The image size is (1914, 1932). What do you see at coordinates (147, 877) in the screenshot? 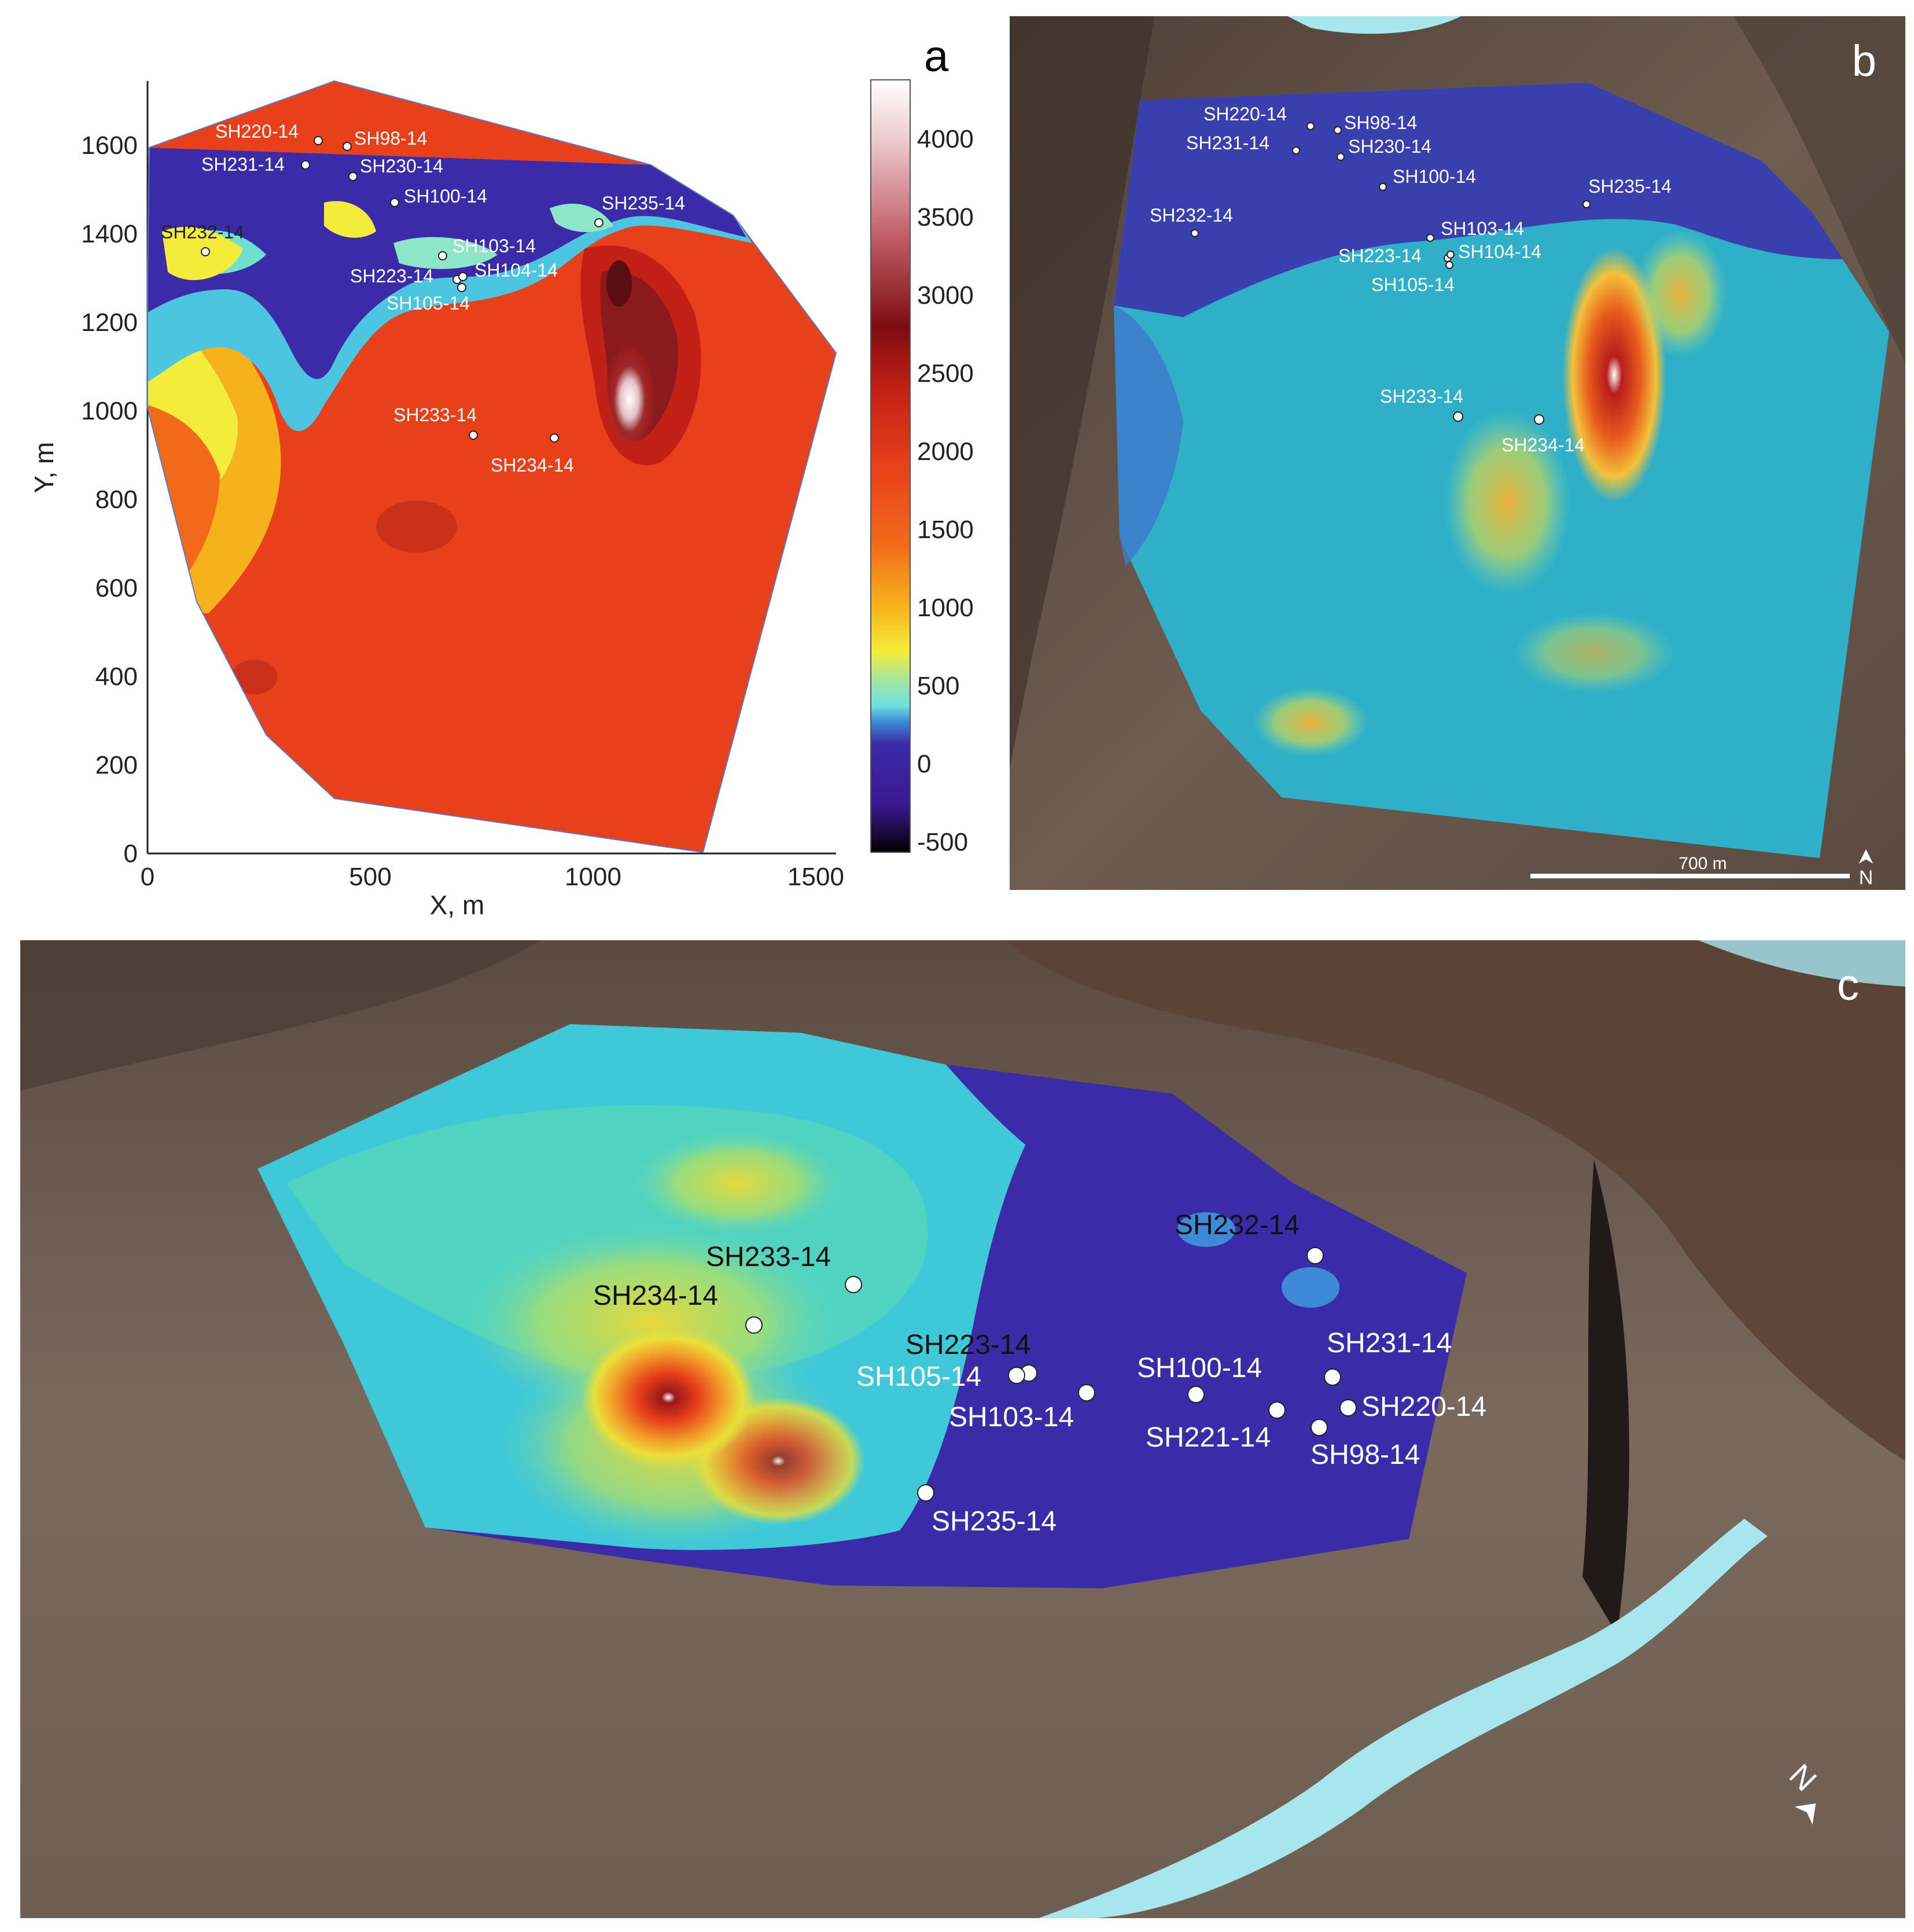
I see `x-tick-label: 0` at bounding box center [147, 877].